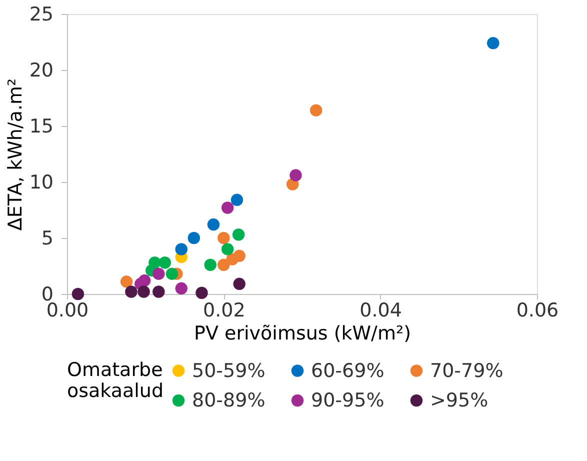 This screenshot has width=587, height=461. I want to click on y-tick-label: 10, so click(41, 183).